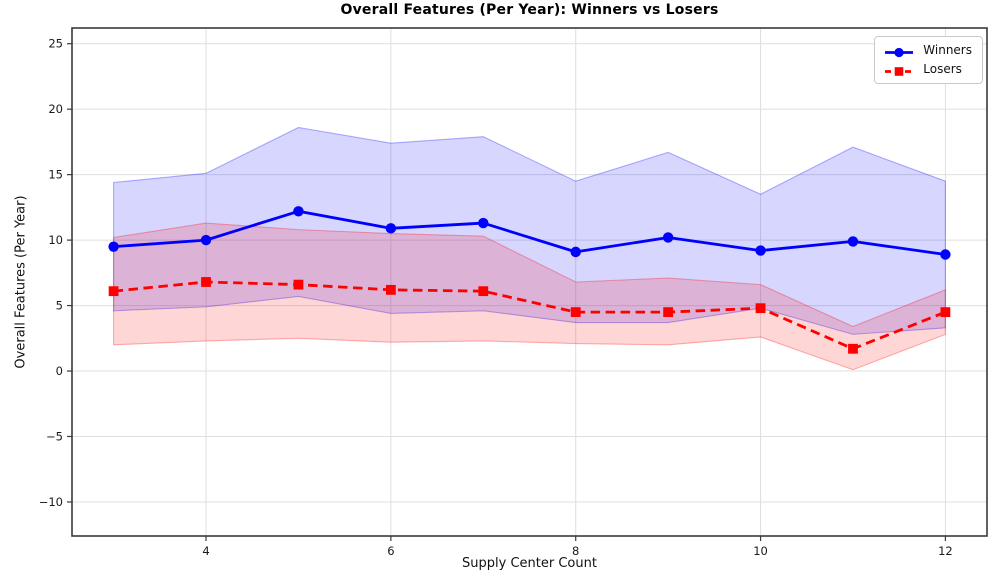  What do you see at coordinates (947, 50) in the screenshot?
I see `legend-label-winners: Winners` at bounding box center [947, 50].